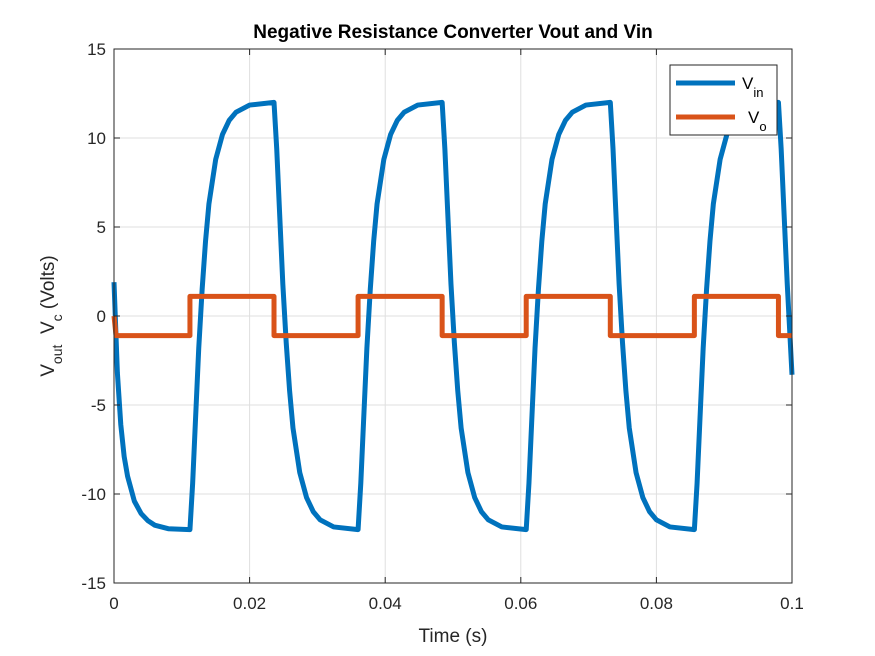 This screenshot has width=875, height=656. What do you see at coordinates (96, 138) in the screenshot?
I see `y-tick-label: 10` at bounding box center [96, 138].